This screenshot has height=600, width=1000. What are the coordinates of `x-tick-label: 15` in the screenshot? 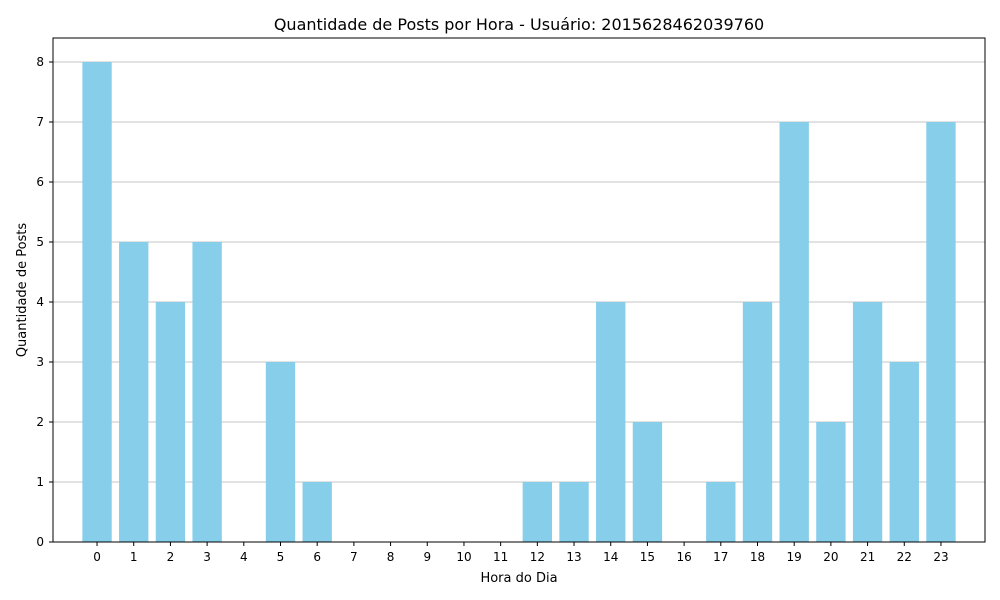 It's located at (647, 557).